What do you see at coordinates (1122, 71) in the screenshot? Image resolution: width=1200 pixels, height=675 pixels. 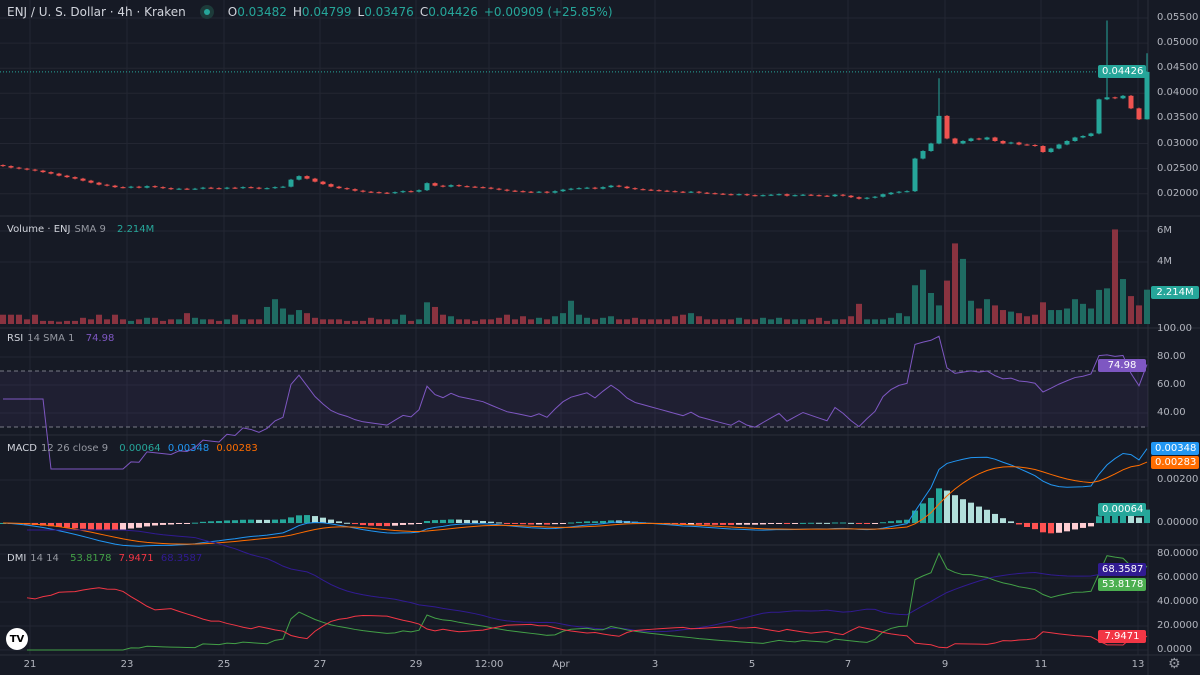 I see `price-tag: 0.04426` at bounding box center [1122, 71].